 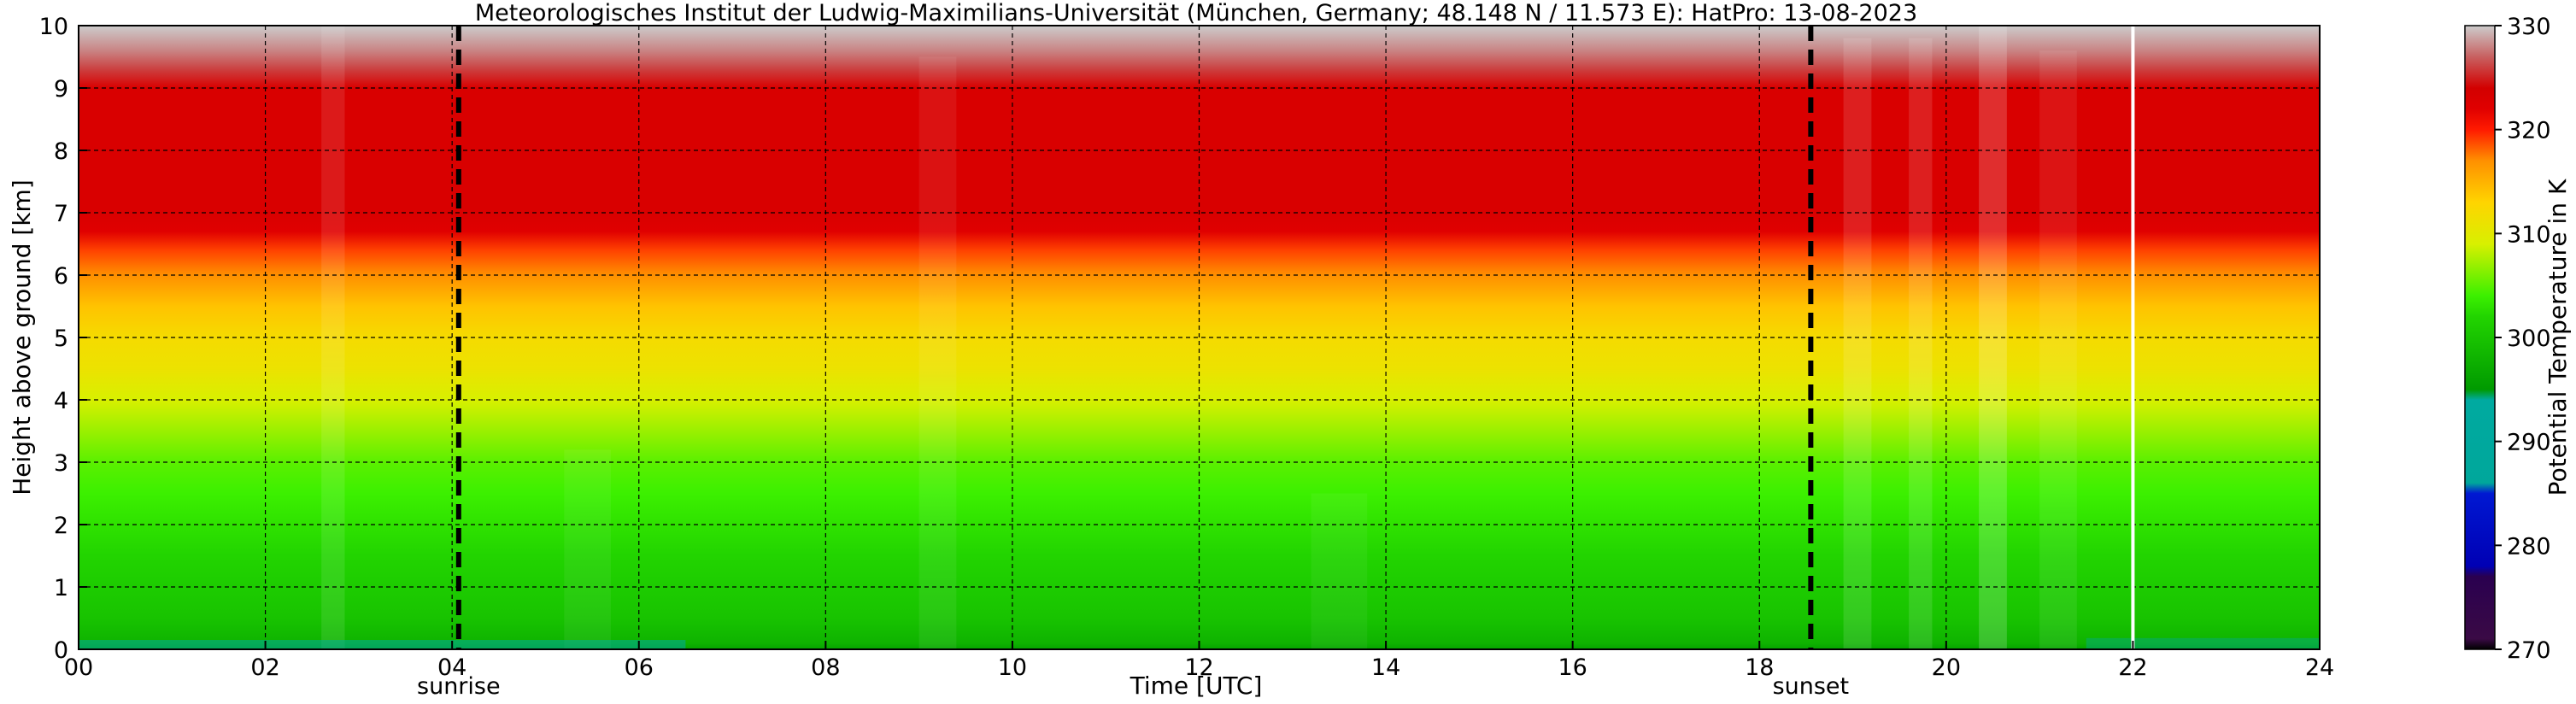 I want to click on x-tick-label: 24, so click(x=2319, y=667).